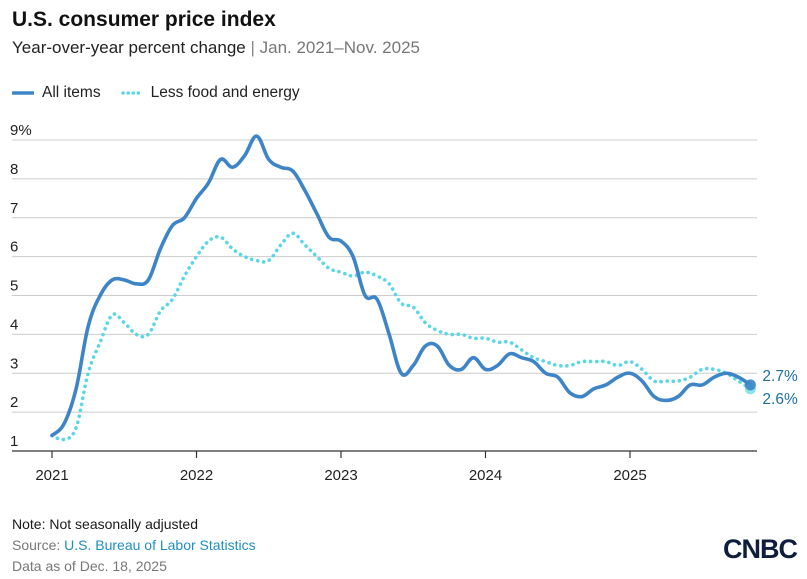 Image resolution: width=807 pixels, height=579 pixels. What do you see at coordinates (14, 286) in the screenshot?
I see `y-tick-label: 5` at bounding box center [14, 286].